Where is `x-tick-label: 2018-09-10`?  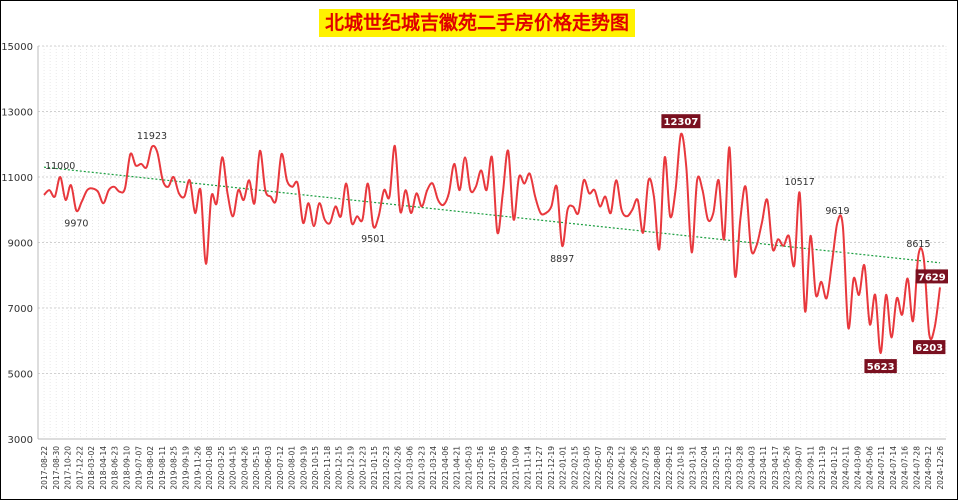 x-tick-label: 2018-09-10 is located at coordinates (127, 468).